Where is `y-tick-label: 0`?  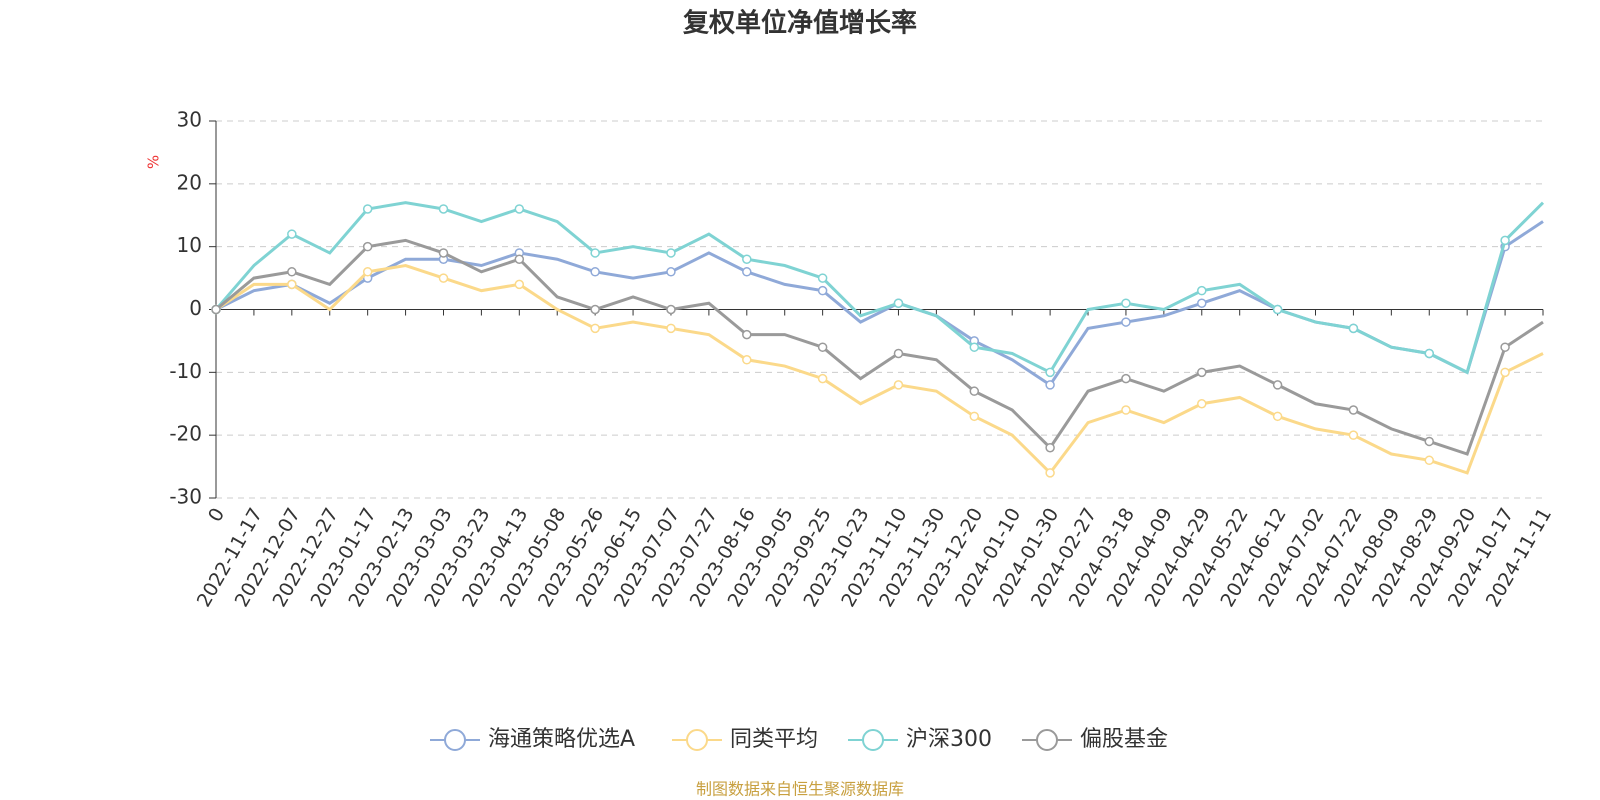
y-tick-label: 0 is located at coordinates (195, 308).